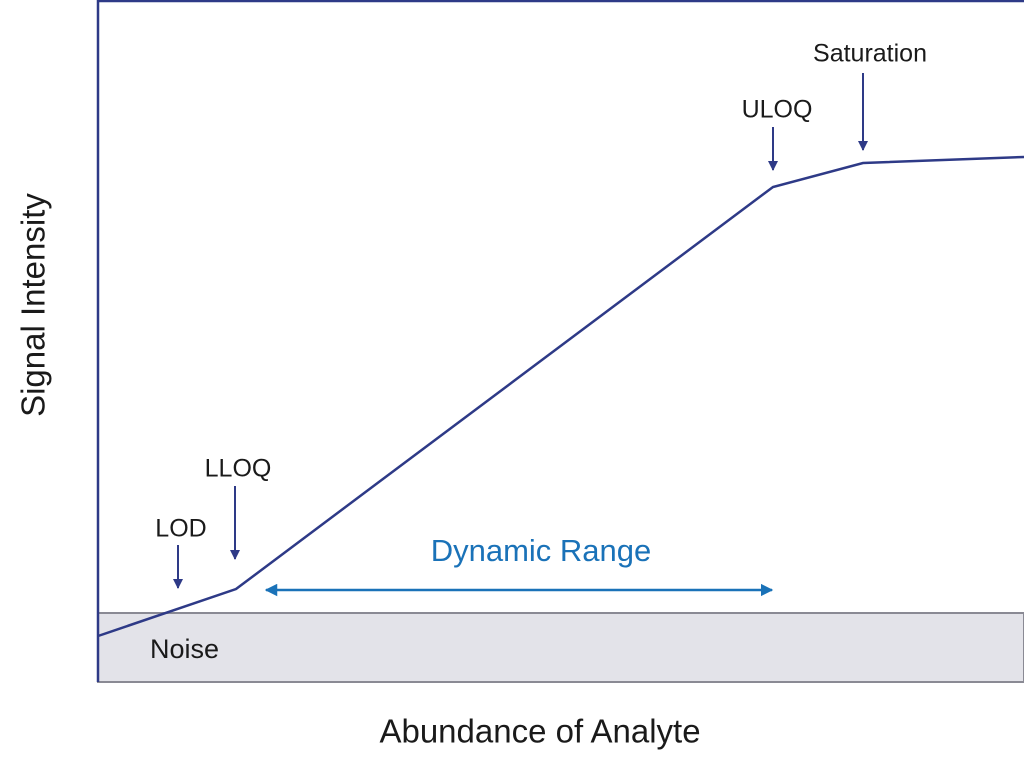 The width and height of the screenshot is (1024, 777). Describe the element at coordinates (777, 110) in the screenshot. I see `uloq-label: ULOQ` at that location.